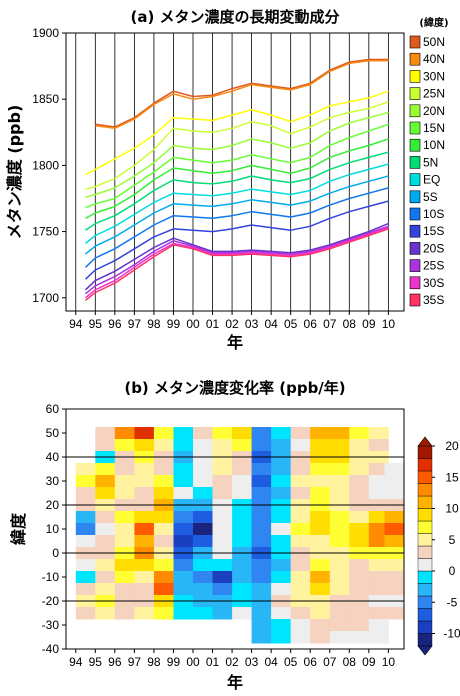 This screenshot has height=696, width=460. Describe the element at coordinates (430, 197) in the screenshot. I see `legend-label: 5S` at that location.